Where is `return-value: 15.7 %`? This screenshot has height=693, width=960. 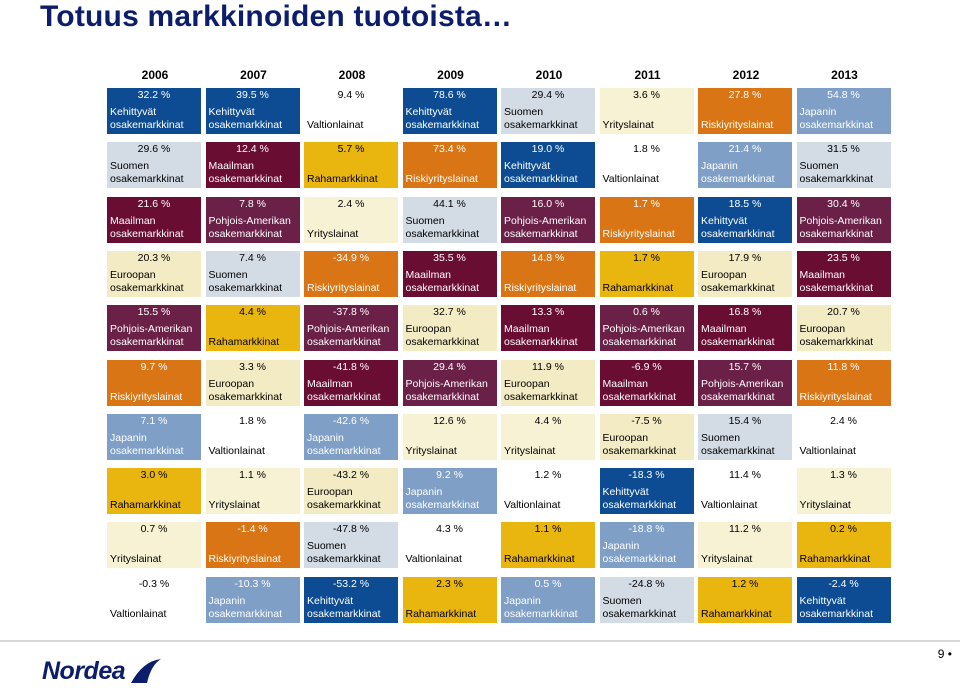 return-value: 15.7 % is located at coordinates (745, 366).